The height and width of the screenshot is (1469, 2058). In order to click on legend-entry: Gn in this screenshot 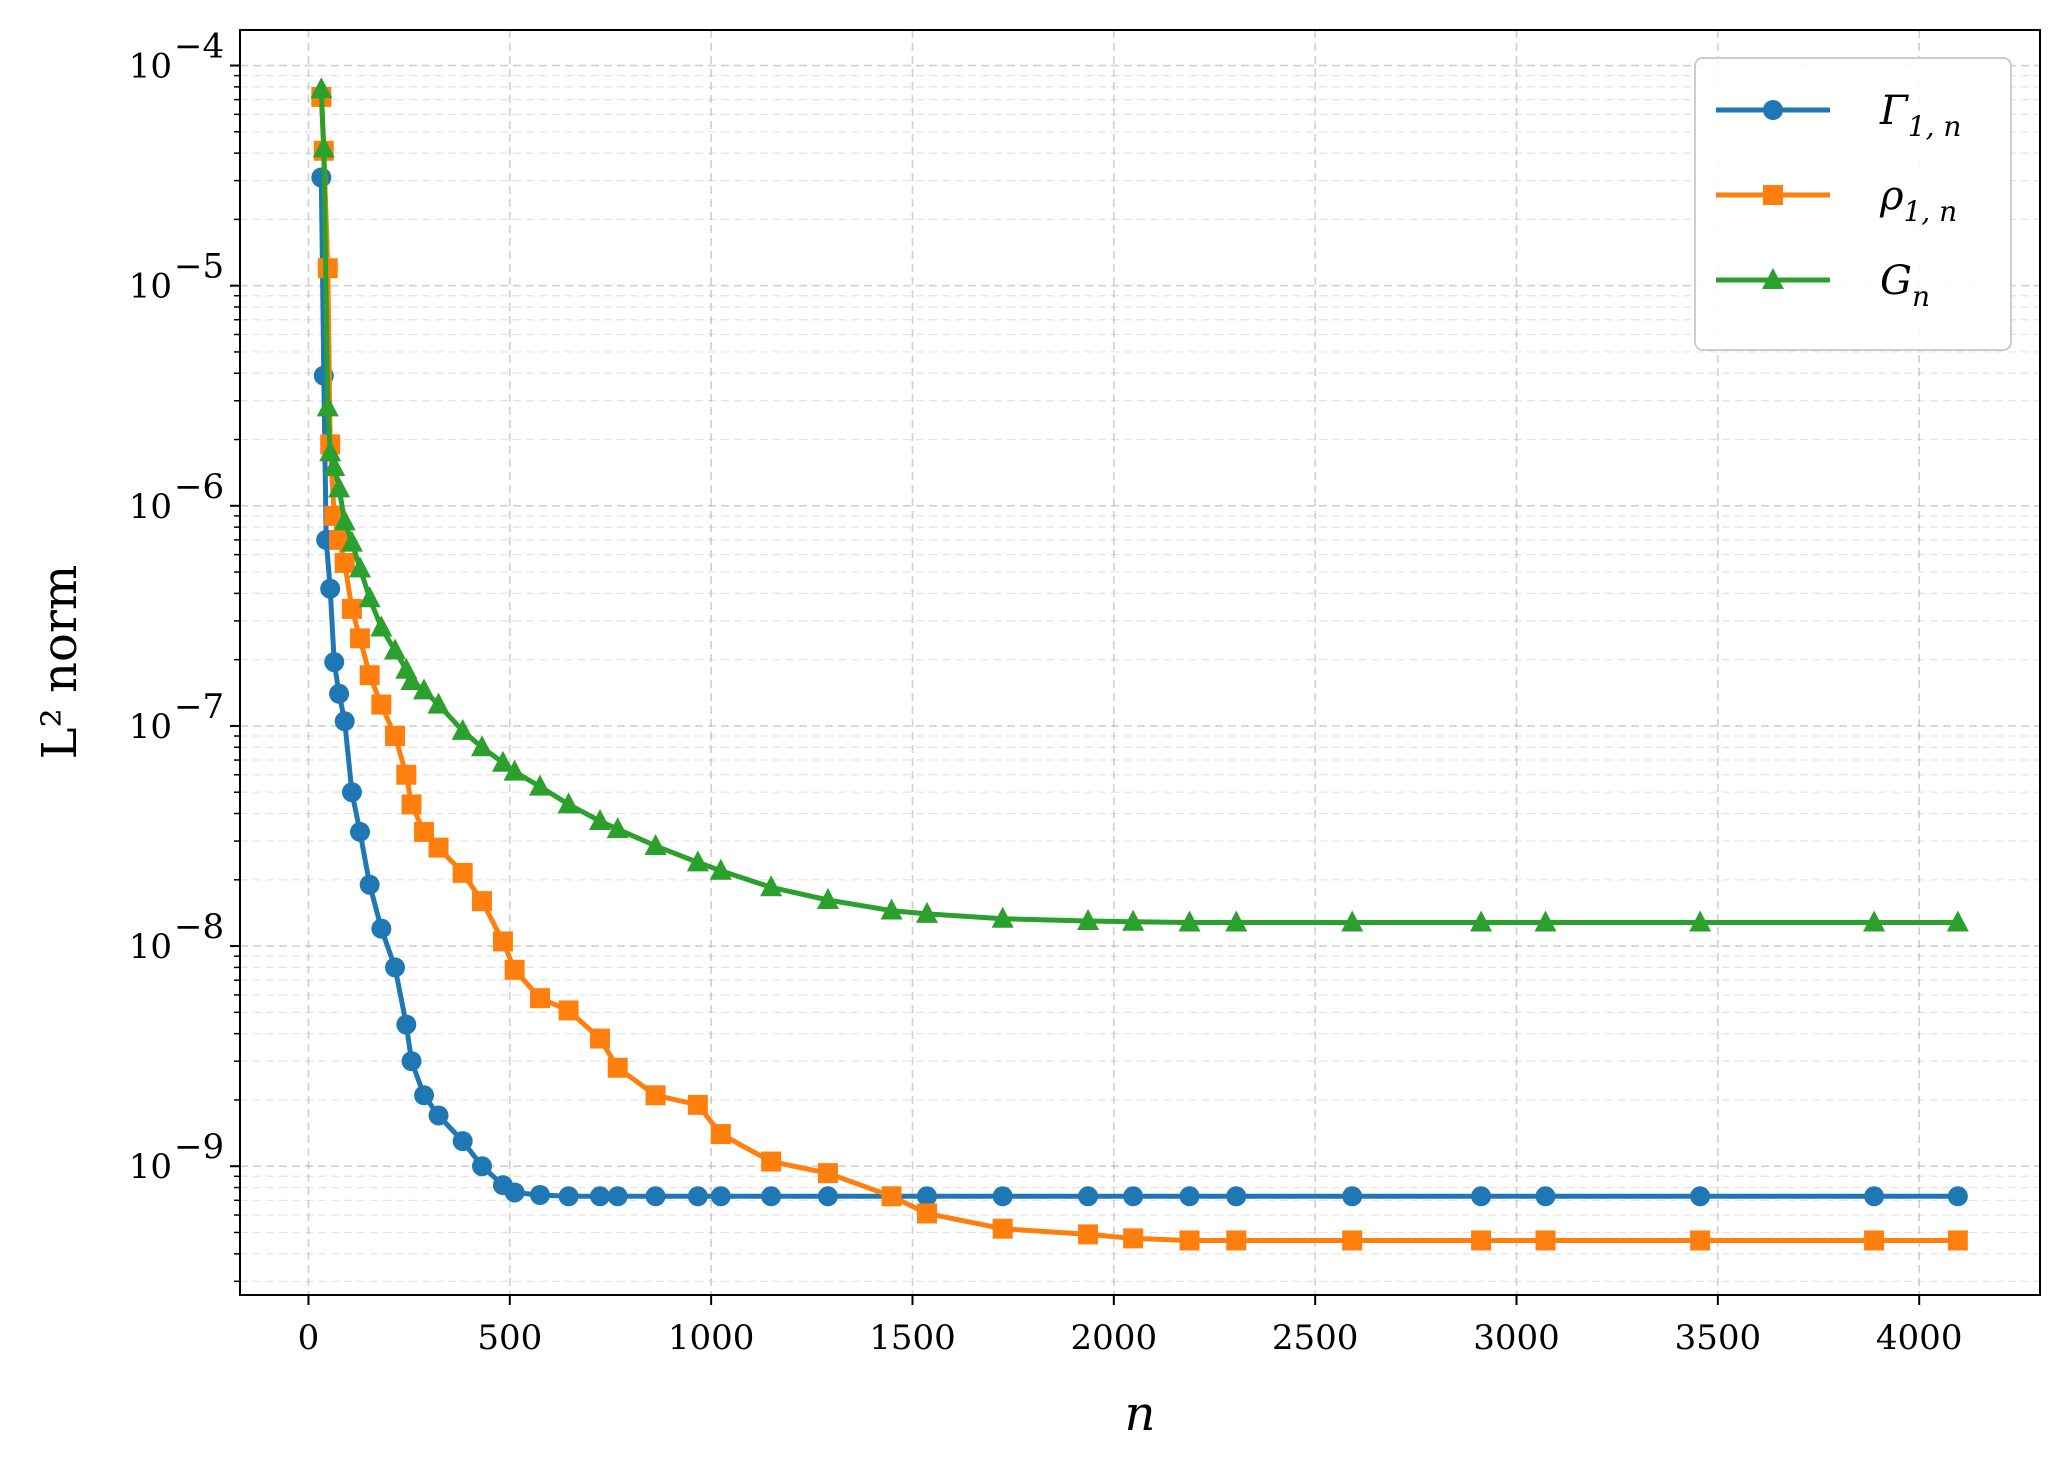, I will do `click(1823, 285)`.